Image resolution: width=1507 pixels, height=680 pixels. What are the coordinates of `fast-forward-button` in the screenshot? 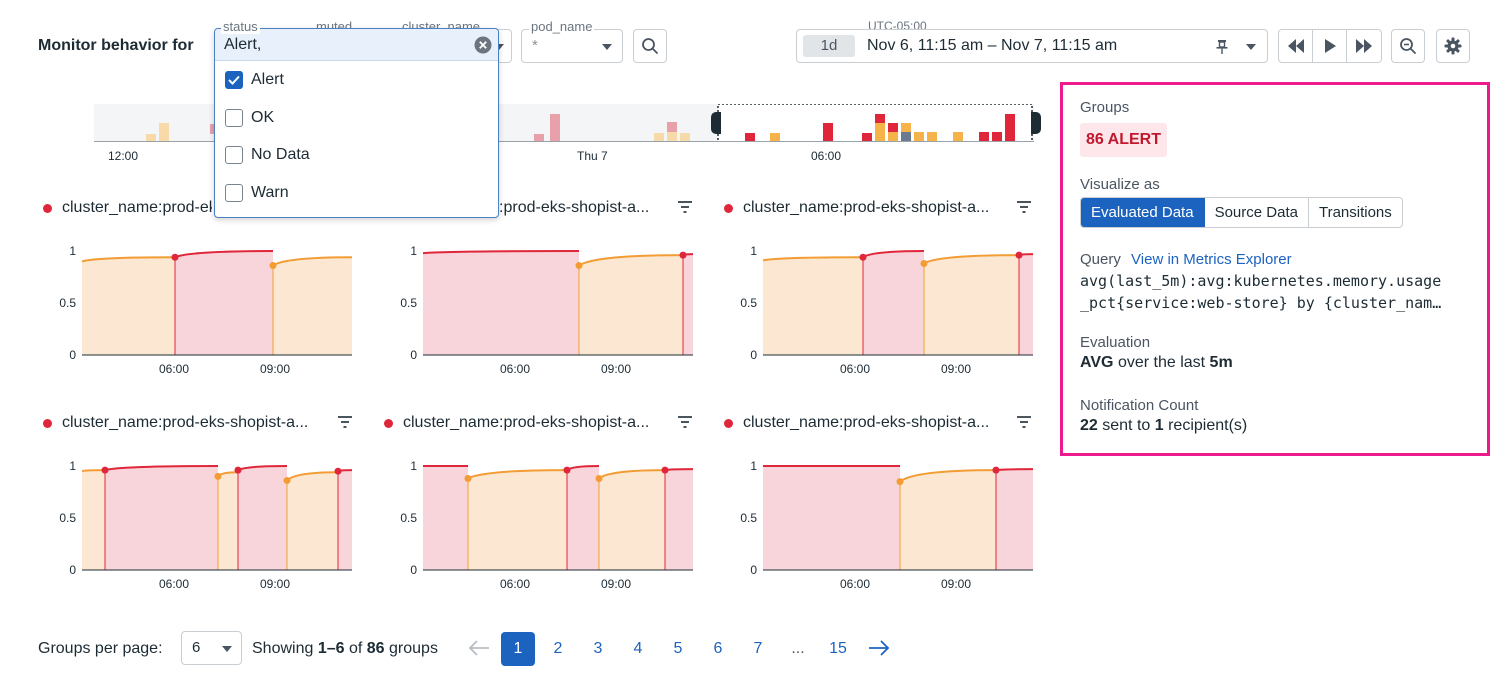 It's located at (1364, 46).